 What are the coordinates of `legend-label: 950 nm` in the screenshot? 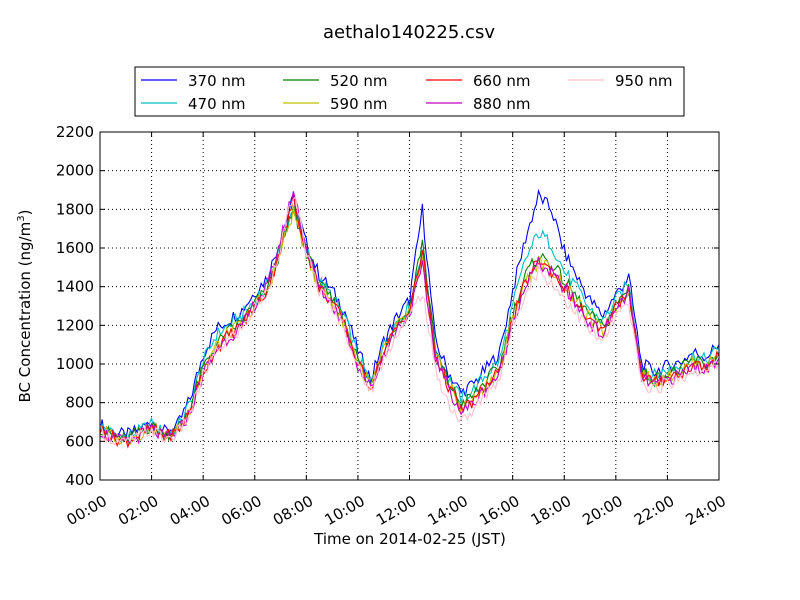 It's located at (644, 81).